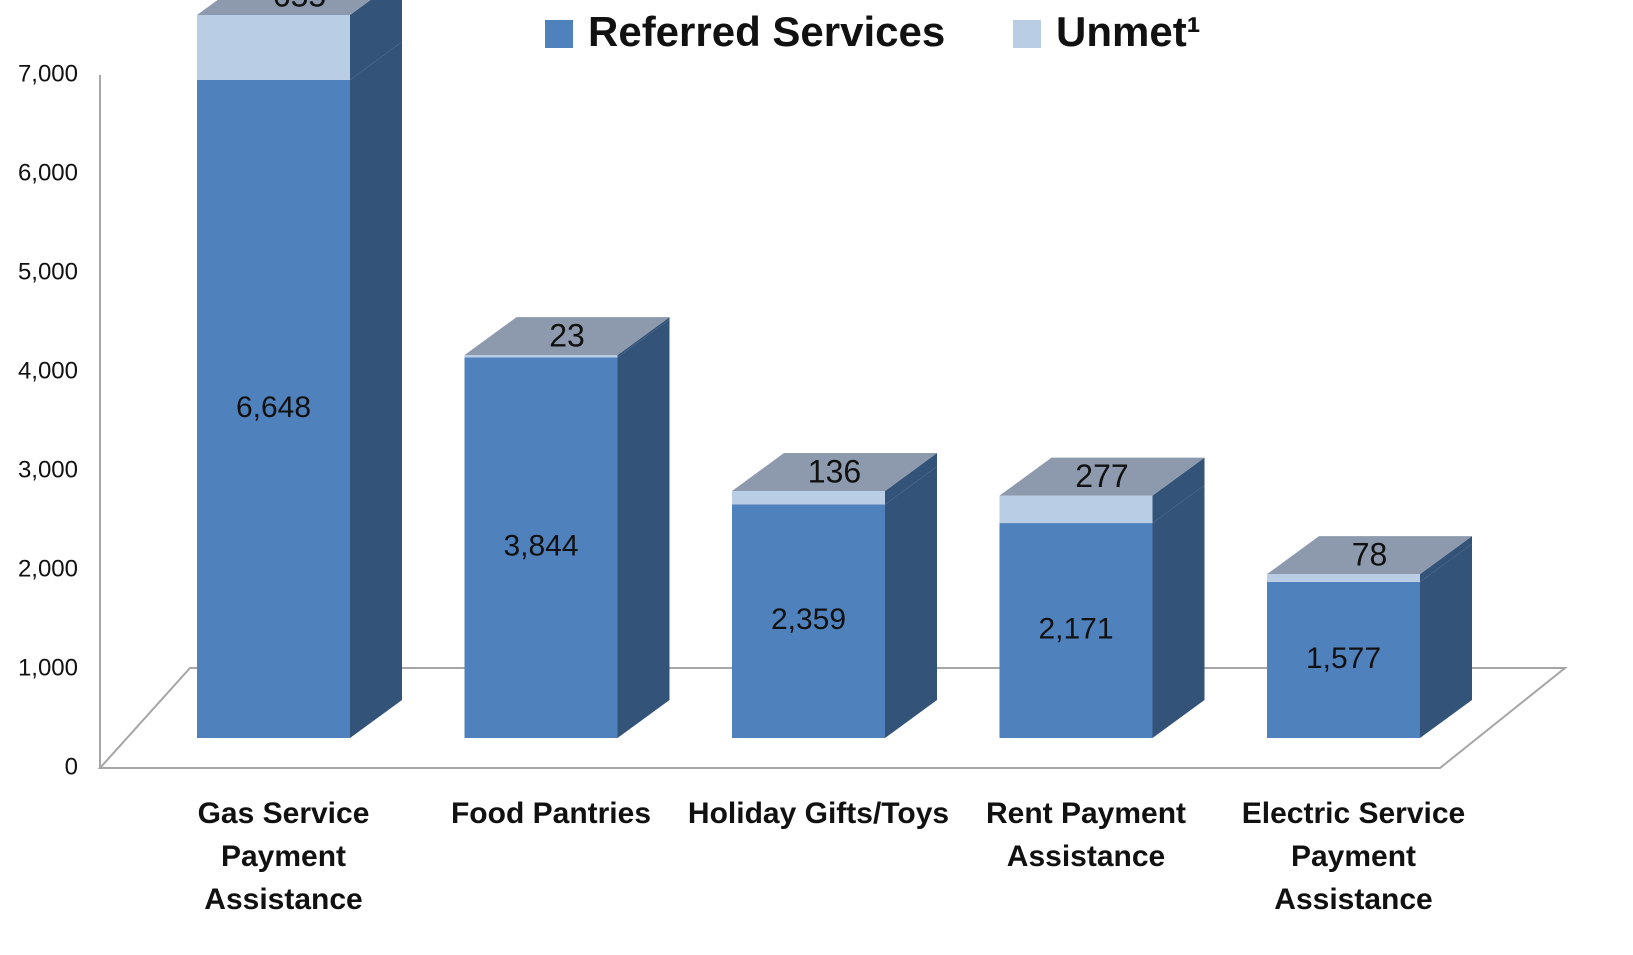  I want to click on y-tick-label: 3,000, so click(48, 469).